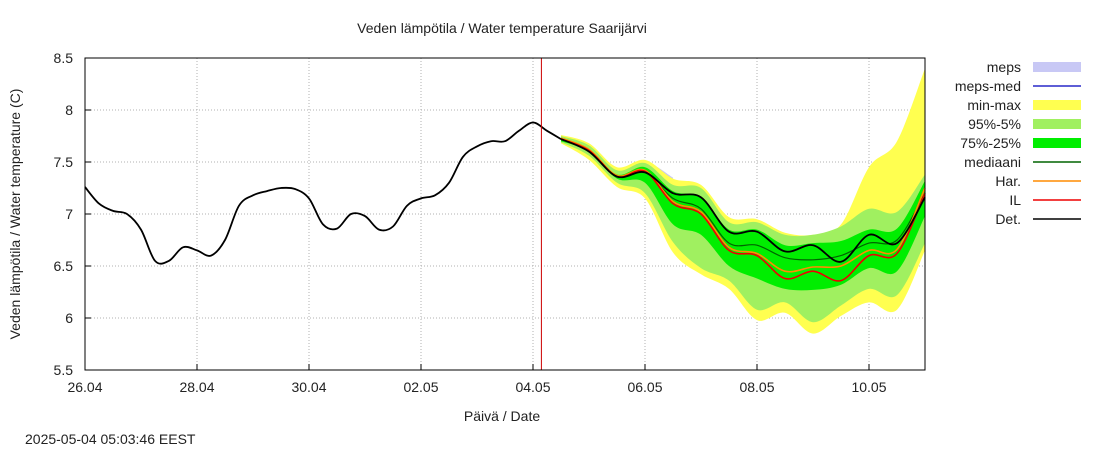 The height and width of the screenshot is (450, 1100). Describe the element at coordinates (69, 318) in the screenshot. I see `y-tick-label: 6` at that location.